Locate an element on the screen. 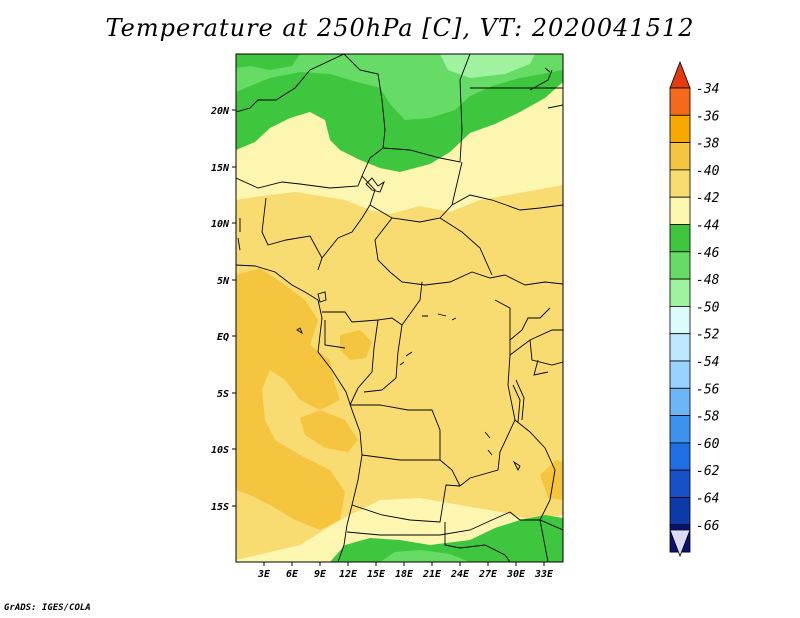 The image size is (800, 618). lon-label: 12E is located at coordinates (348, 574).